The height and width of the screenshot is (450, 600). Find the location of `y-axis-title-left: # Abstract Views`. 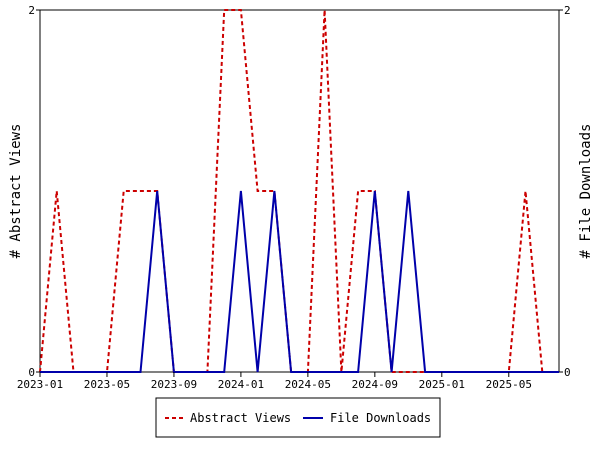

y-axis-title-left: # Abstract Views is located at coordinates (16, 191).